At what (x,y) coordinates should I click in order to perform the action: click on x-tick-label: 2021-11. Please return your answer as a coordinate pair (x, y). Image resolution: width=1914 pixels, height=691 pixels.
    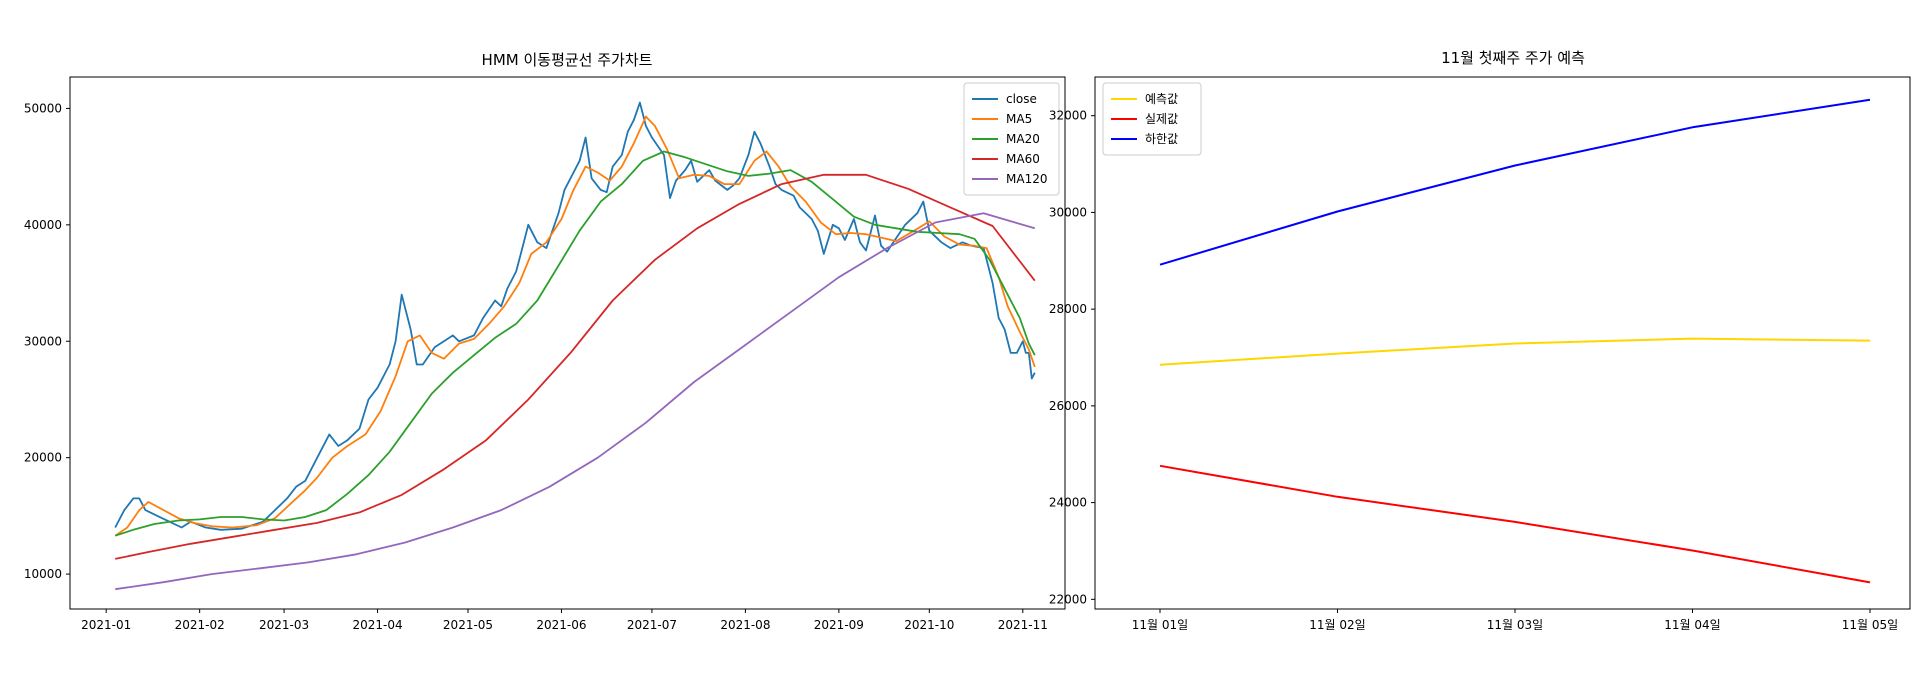
    Looking at the image, I should click on (1023, 625).